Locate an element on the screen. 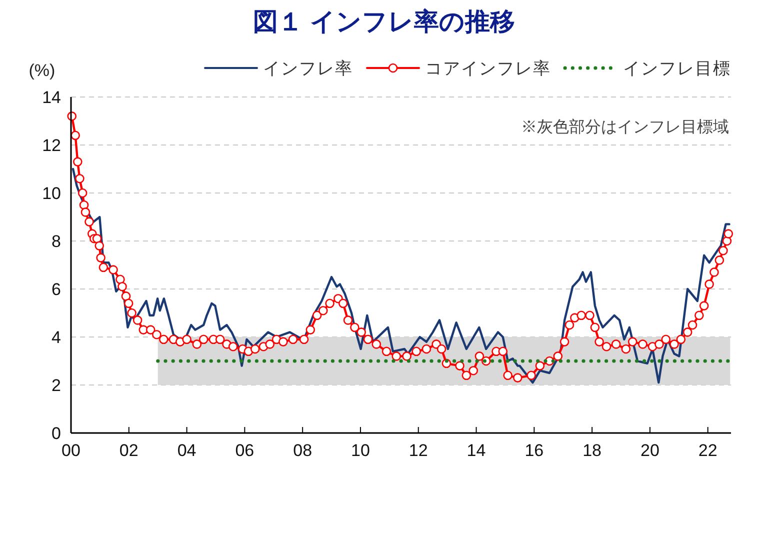 This screenshot has width=768, height=534. chart-title: 図１ インフレ率の推移 is located at coordinates (384, 22).